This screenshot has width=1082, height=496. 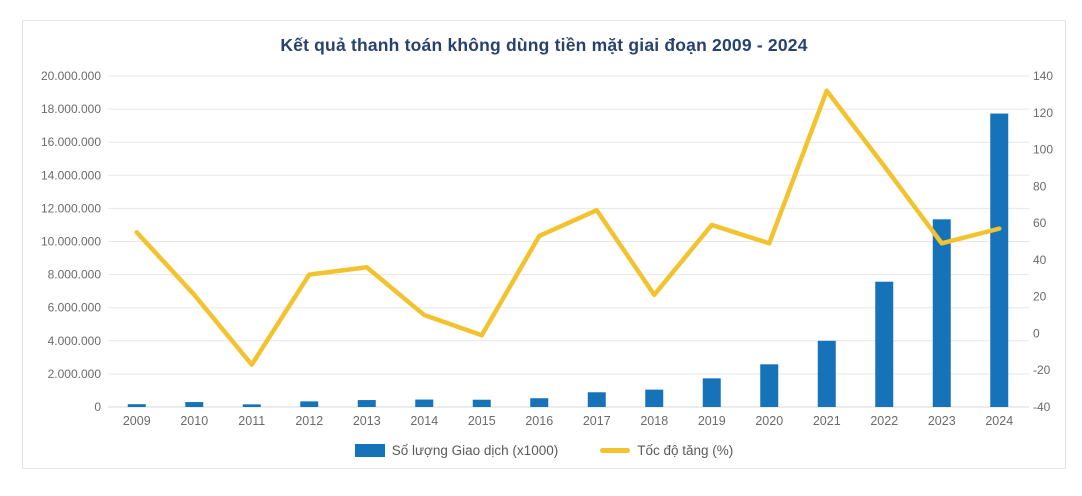 What do you see at coordinates (1043, 76) in the screenshot?
I see `right-axis-tick-label: 140` at bounding box center [1043, 76].